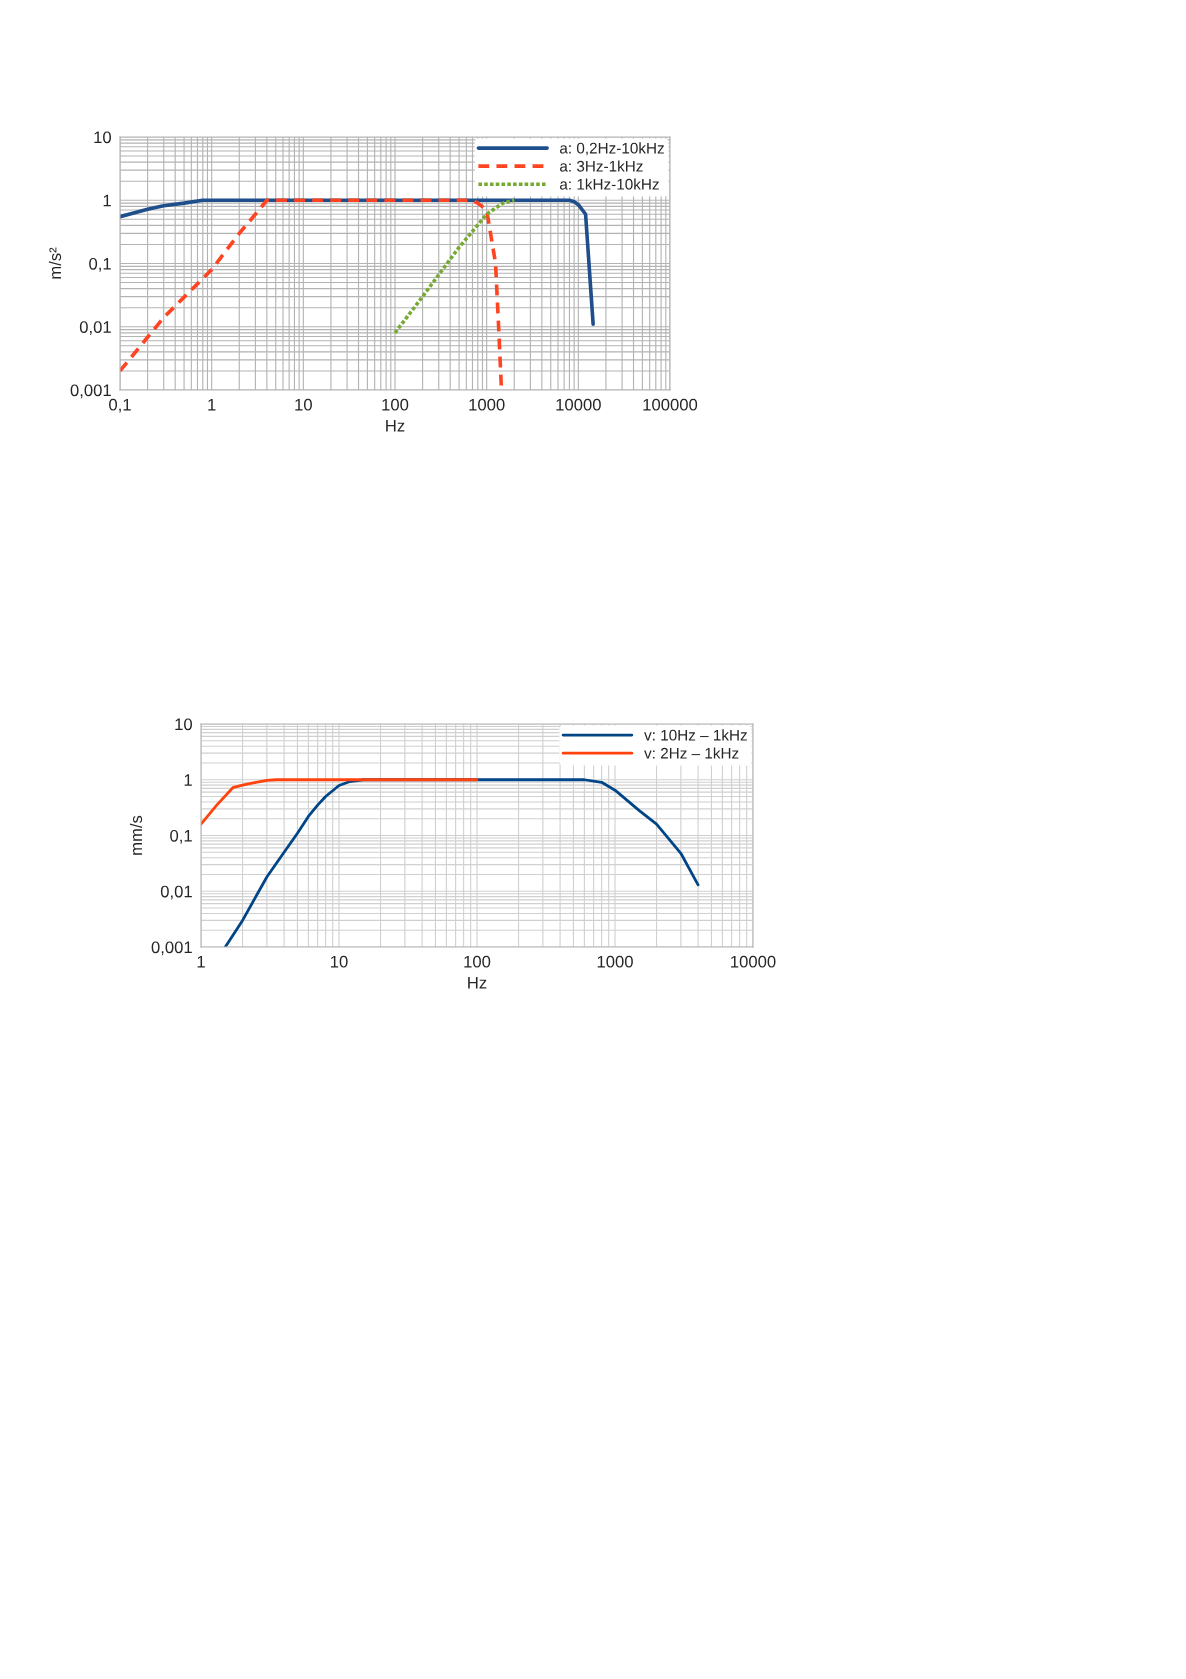  Describe the element at coordinates (55, 263) in the screenshot. I see `y-axis-title: m/s²` at that location.